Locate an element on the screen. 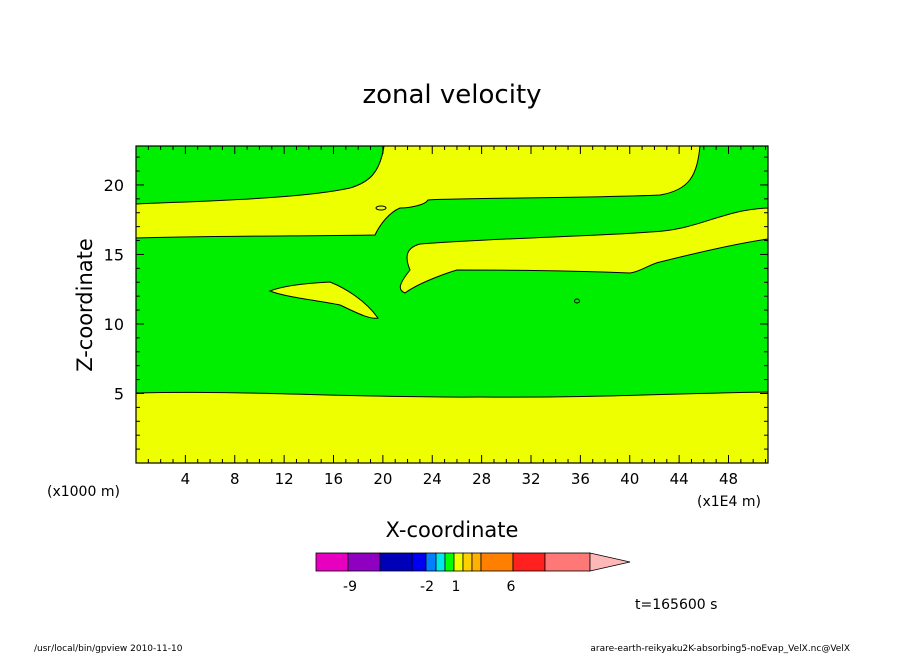  x-tick-label: 40 is located at coordinates (629, 479).